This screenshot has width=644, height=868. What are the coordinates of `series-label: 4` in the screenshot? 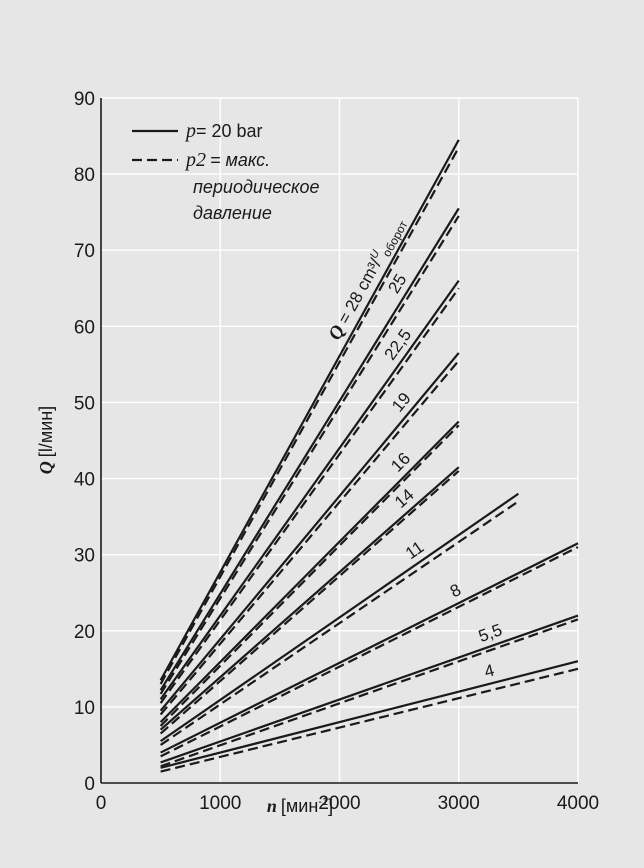 It's located at (489, 671).